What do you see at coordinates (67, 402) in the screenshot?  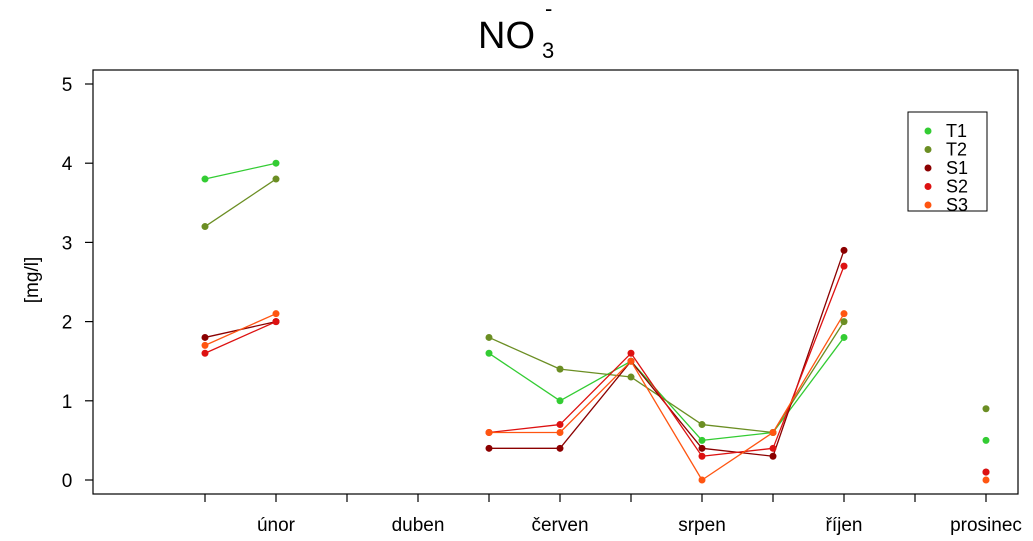 I see `y-tick-label: 1` at bounding box center [67, 402].